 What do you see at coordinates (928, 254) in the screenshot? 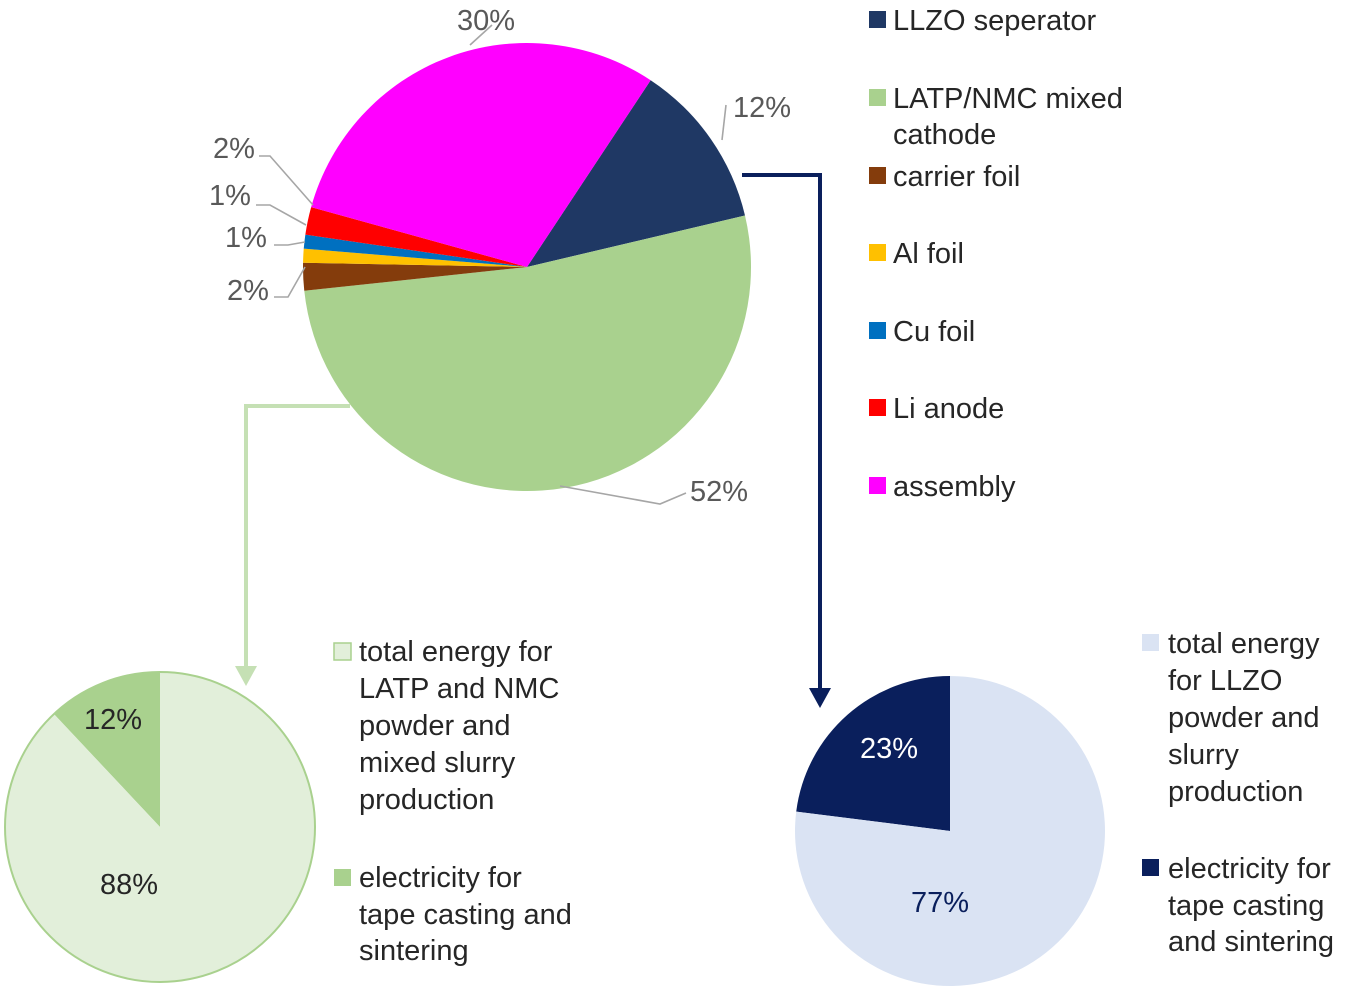
I see `legend-label-al-foil: Al foil` at bounding box center [928, 254].